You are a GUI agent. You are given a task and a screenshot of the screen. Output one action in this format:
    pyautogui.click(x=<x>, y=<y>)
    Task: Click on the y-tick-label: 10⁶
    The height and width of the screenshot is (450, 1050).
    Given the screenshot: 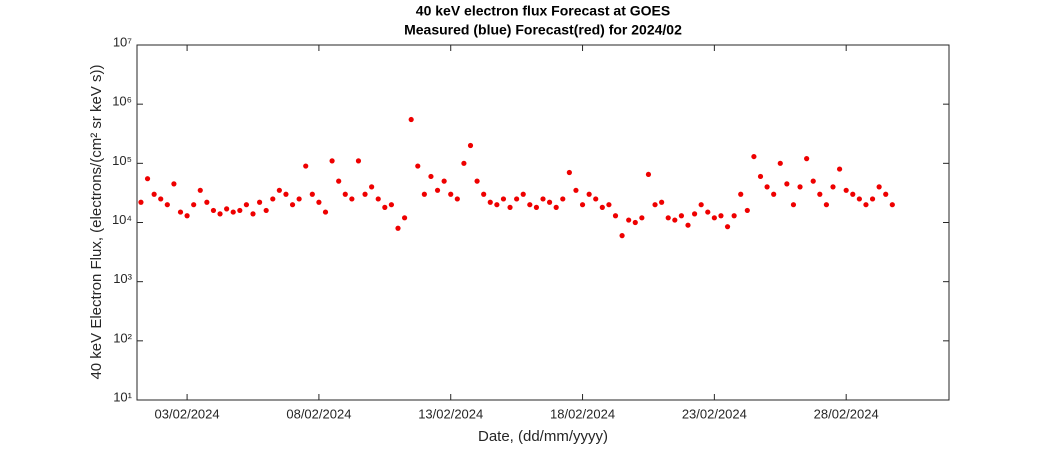 What is the action you would take?
    pyautogui.click(x=122, y=101)
    